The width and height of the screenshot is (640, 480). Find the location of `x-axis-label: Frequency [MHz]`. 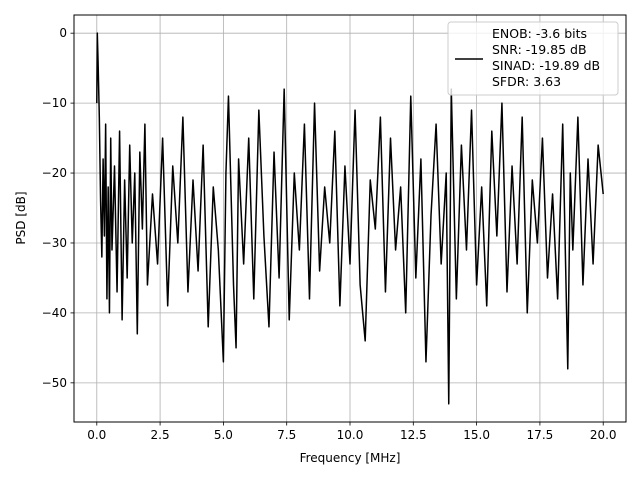

x-axis-label: Frequency [MHz] is located at coordinates (350, 458).